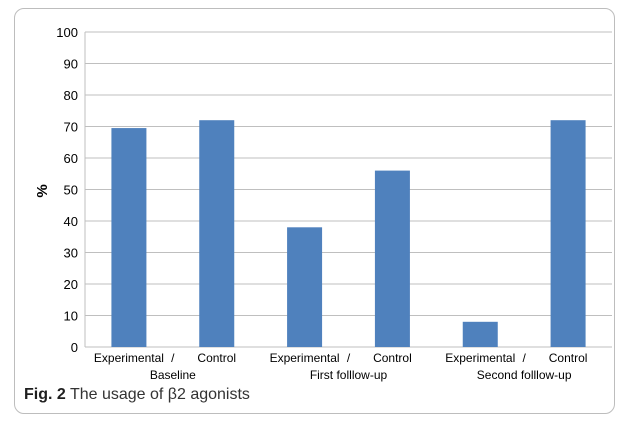 The height and width of the screenshot is (421, 624). Describe the element at coordinates (173, 375) in the screenshot. I see `group-label: Baseline` at that location.